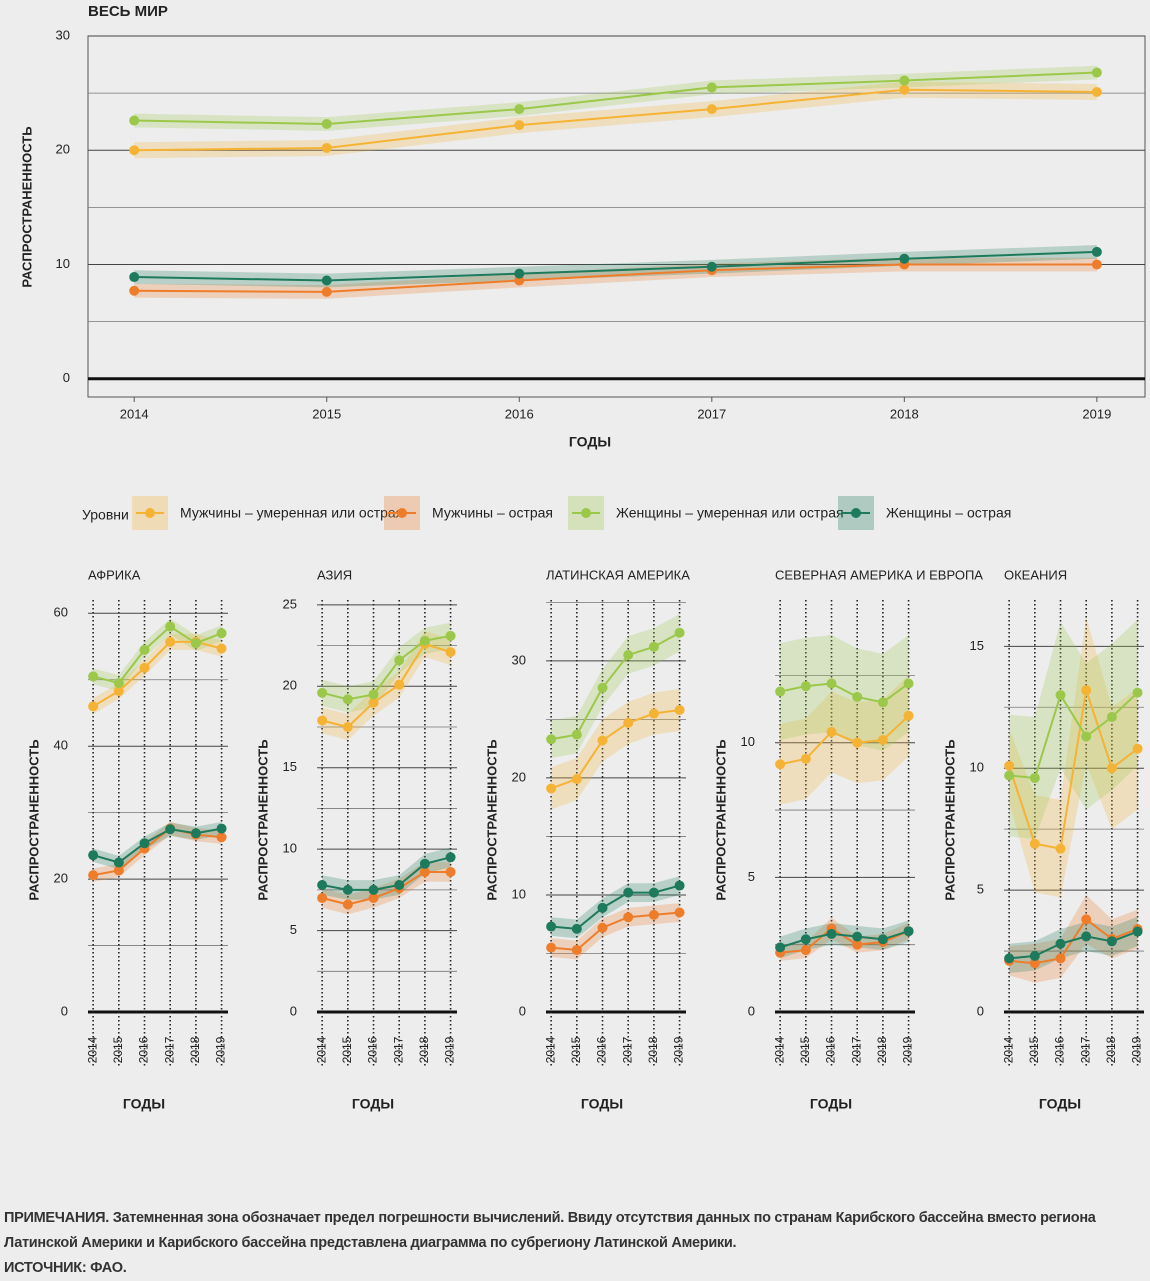 This screenshot has height=1281, width=1150. Describe the element at coordinates (334, 574) in the screenshot. I see `chart-title: АЗИЯ` at that location.